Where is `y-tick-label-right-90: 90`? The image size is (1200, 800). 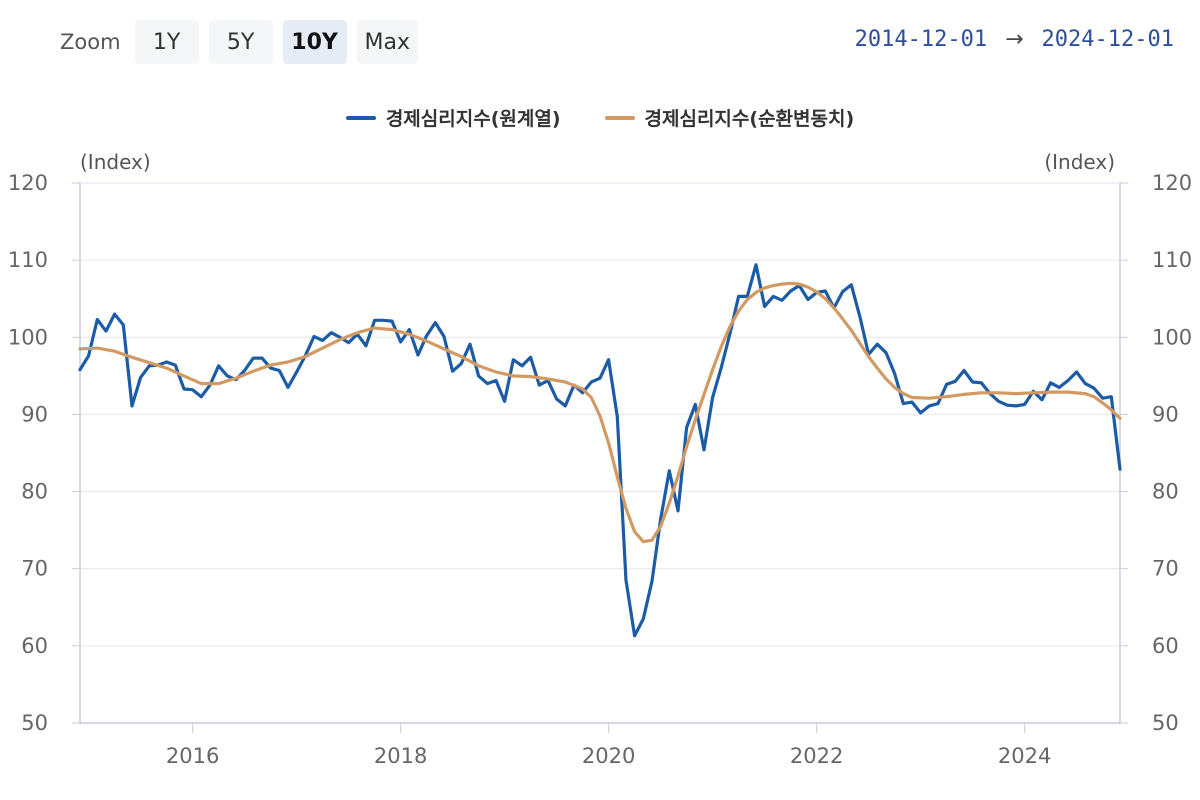
y-tick-label-right-90: 90 is located at coordinates (1165, 414).